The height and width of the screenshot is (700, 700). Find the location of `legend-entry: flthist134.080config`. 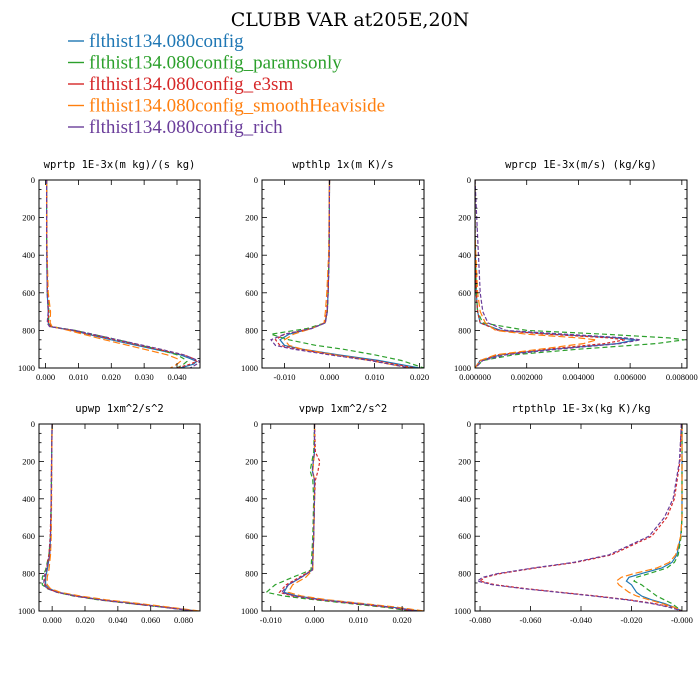

legend-entry: flthist134.080config is located at coordinates (166, 41).